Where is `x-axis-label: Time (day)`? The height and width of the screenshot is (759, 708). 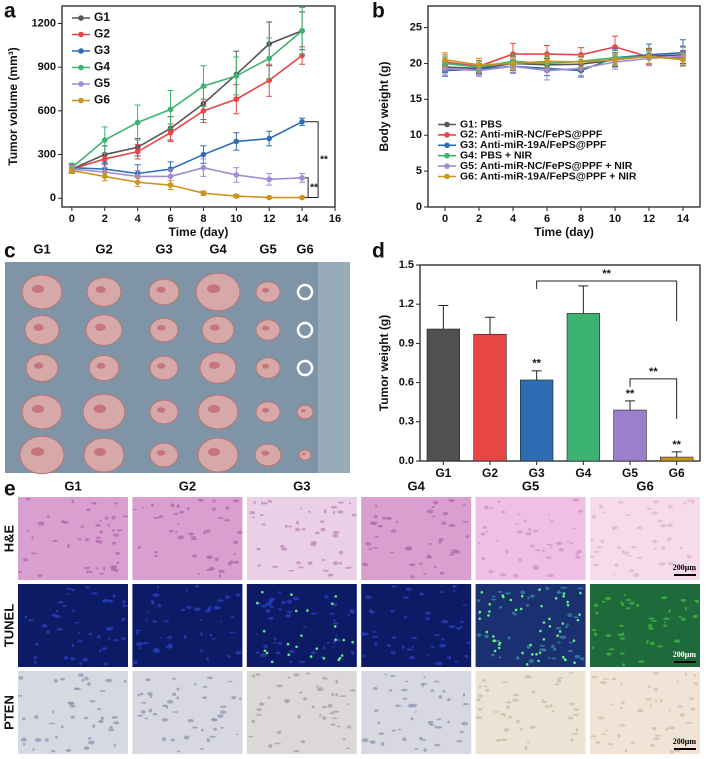 x-axis-label: Time (day) is located at coordinates (564, 232).